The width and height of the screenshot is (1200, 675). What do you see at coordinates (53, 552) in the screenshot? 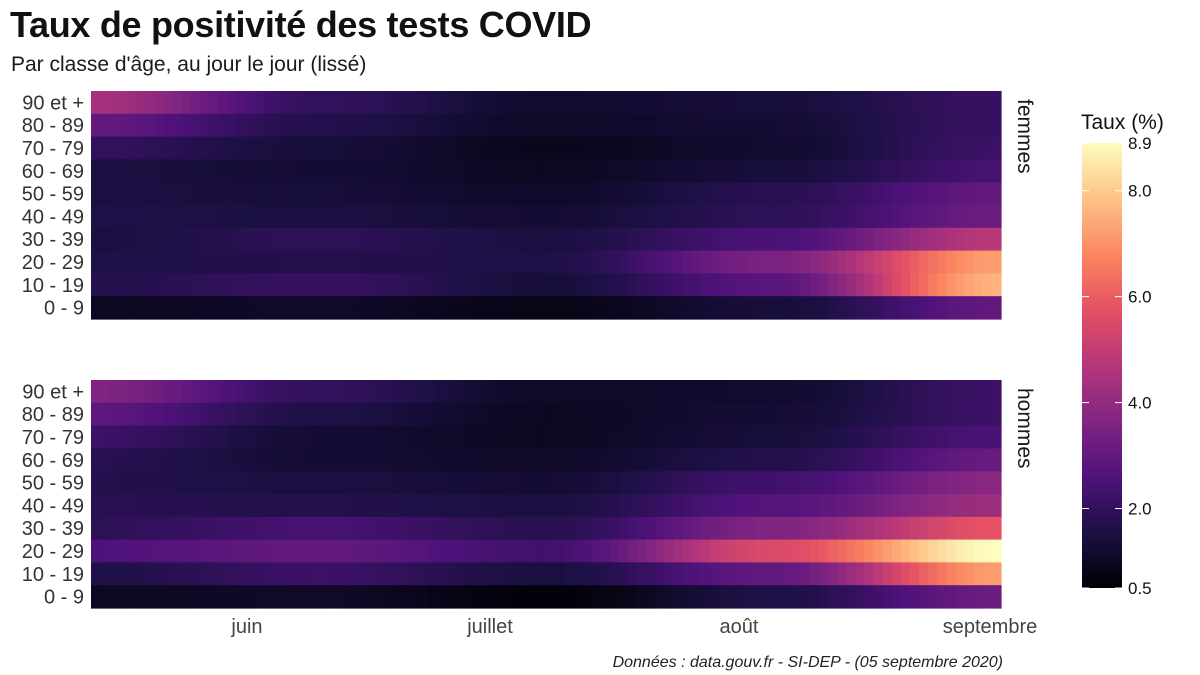
I see `y-tick-label: 20 - 29` at bounding box center [53, 552].